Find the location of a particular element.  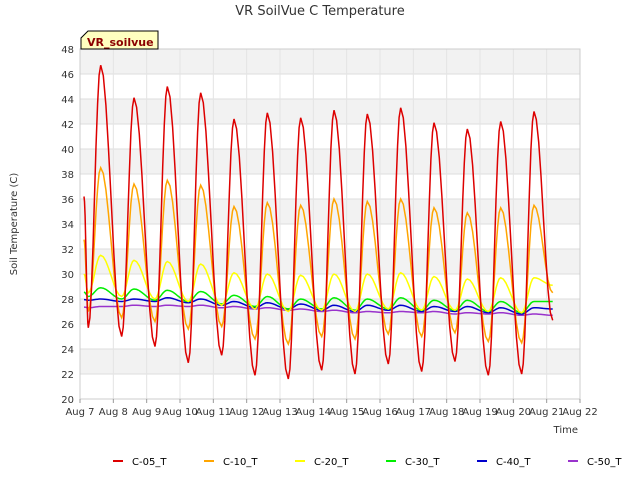

x-tick-label: Aug 9 is located at coordinates (146, 412).